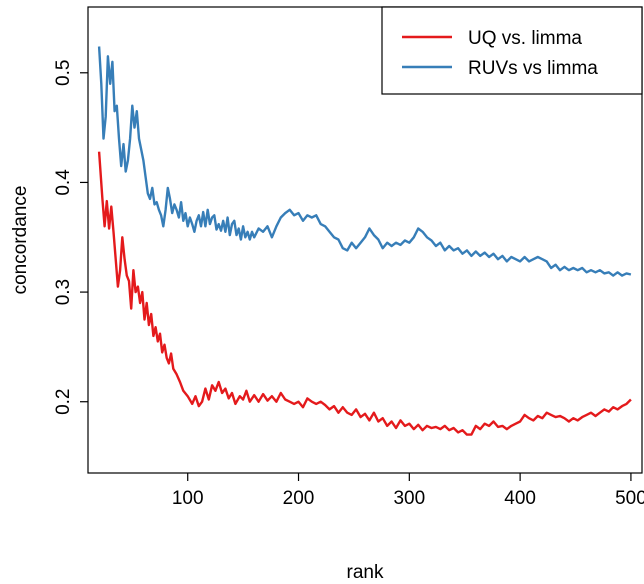 This screenshot has width=644, height=584. I want to click on y-tick-label-0.5: 0.5, so click(63, 73).